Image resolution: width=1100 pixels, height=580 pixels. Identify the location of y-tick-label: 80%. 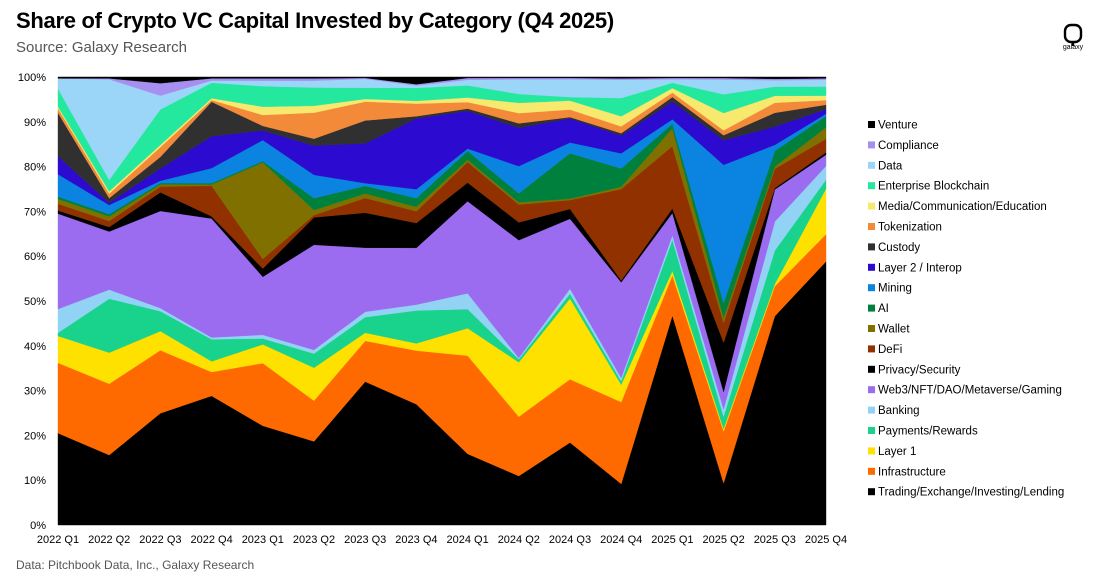
(35, 168).